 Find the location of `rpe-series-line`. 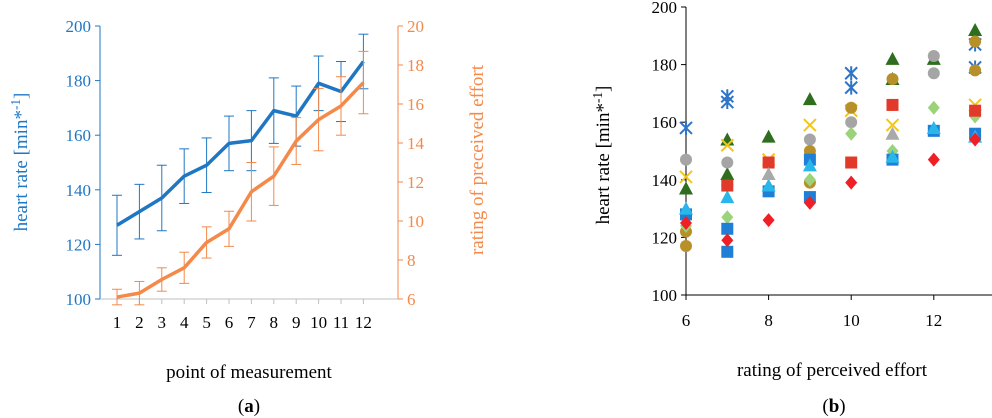

rpe-series-line is located at coordinates (240, 190).